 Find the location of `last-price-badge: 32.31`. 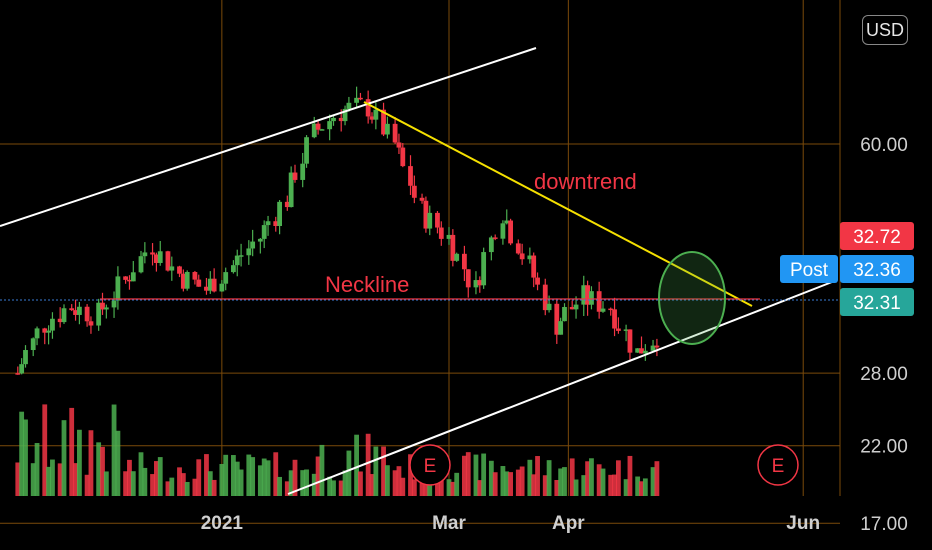

last-price-badge: 32.31 is located at coordinates (877, 302).